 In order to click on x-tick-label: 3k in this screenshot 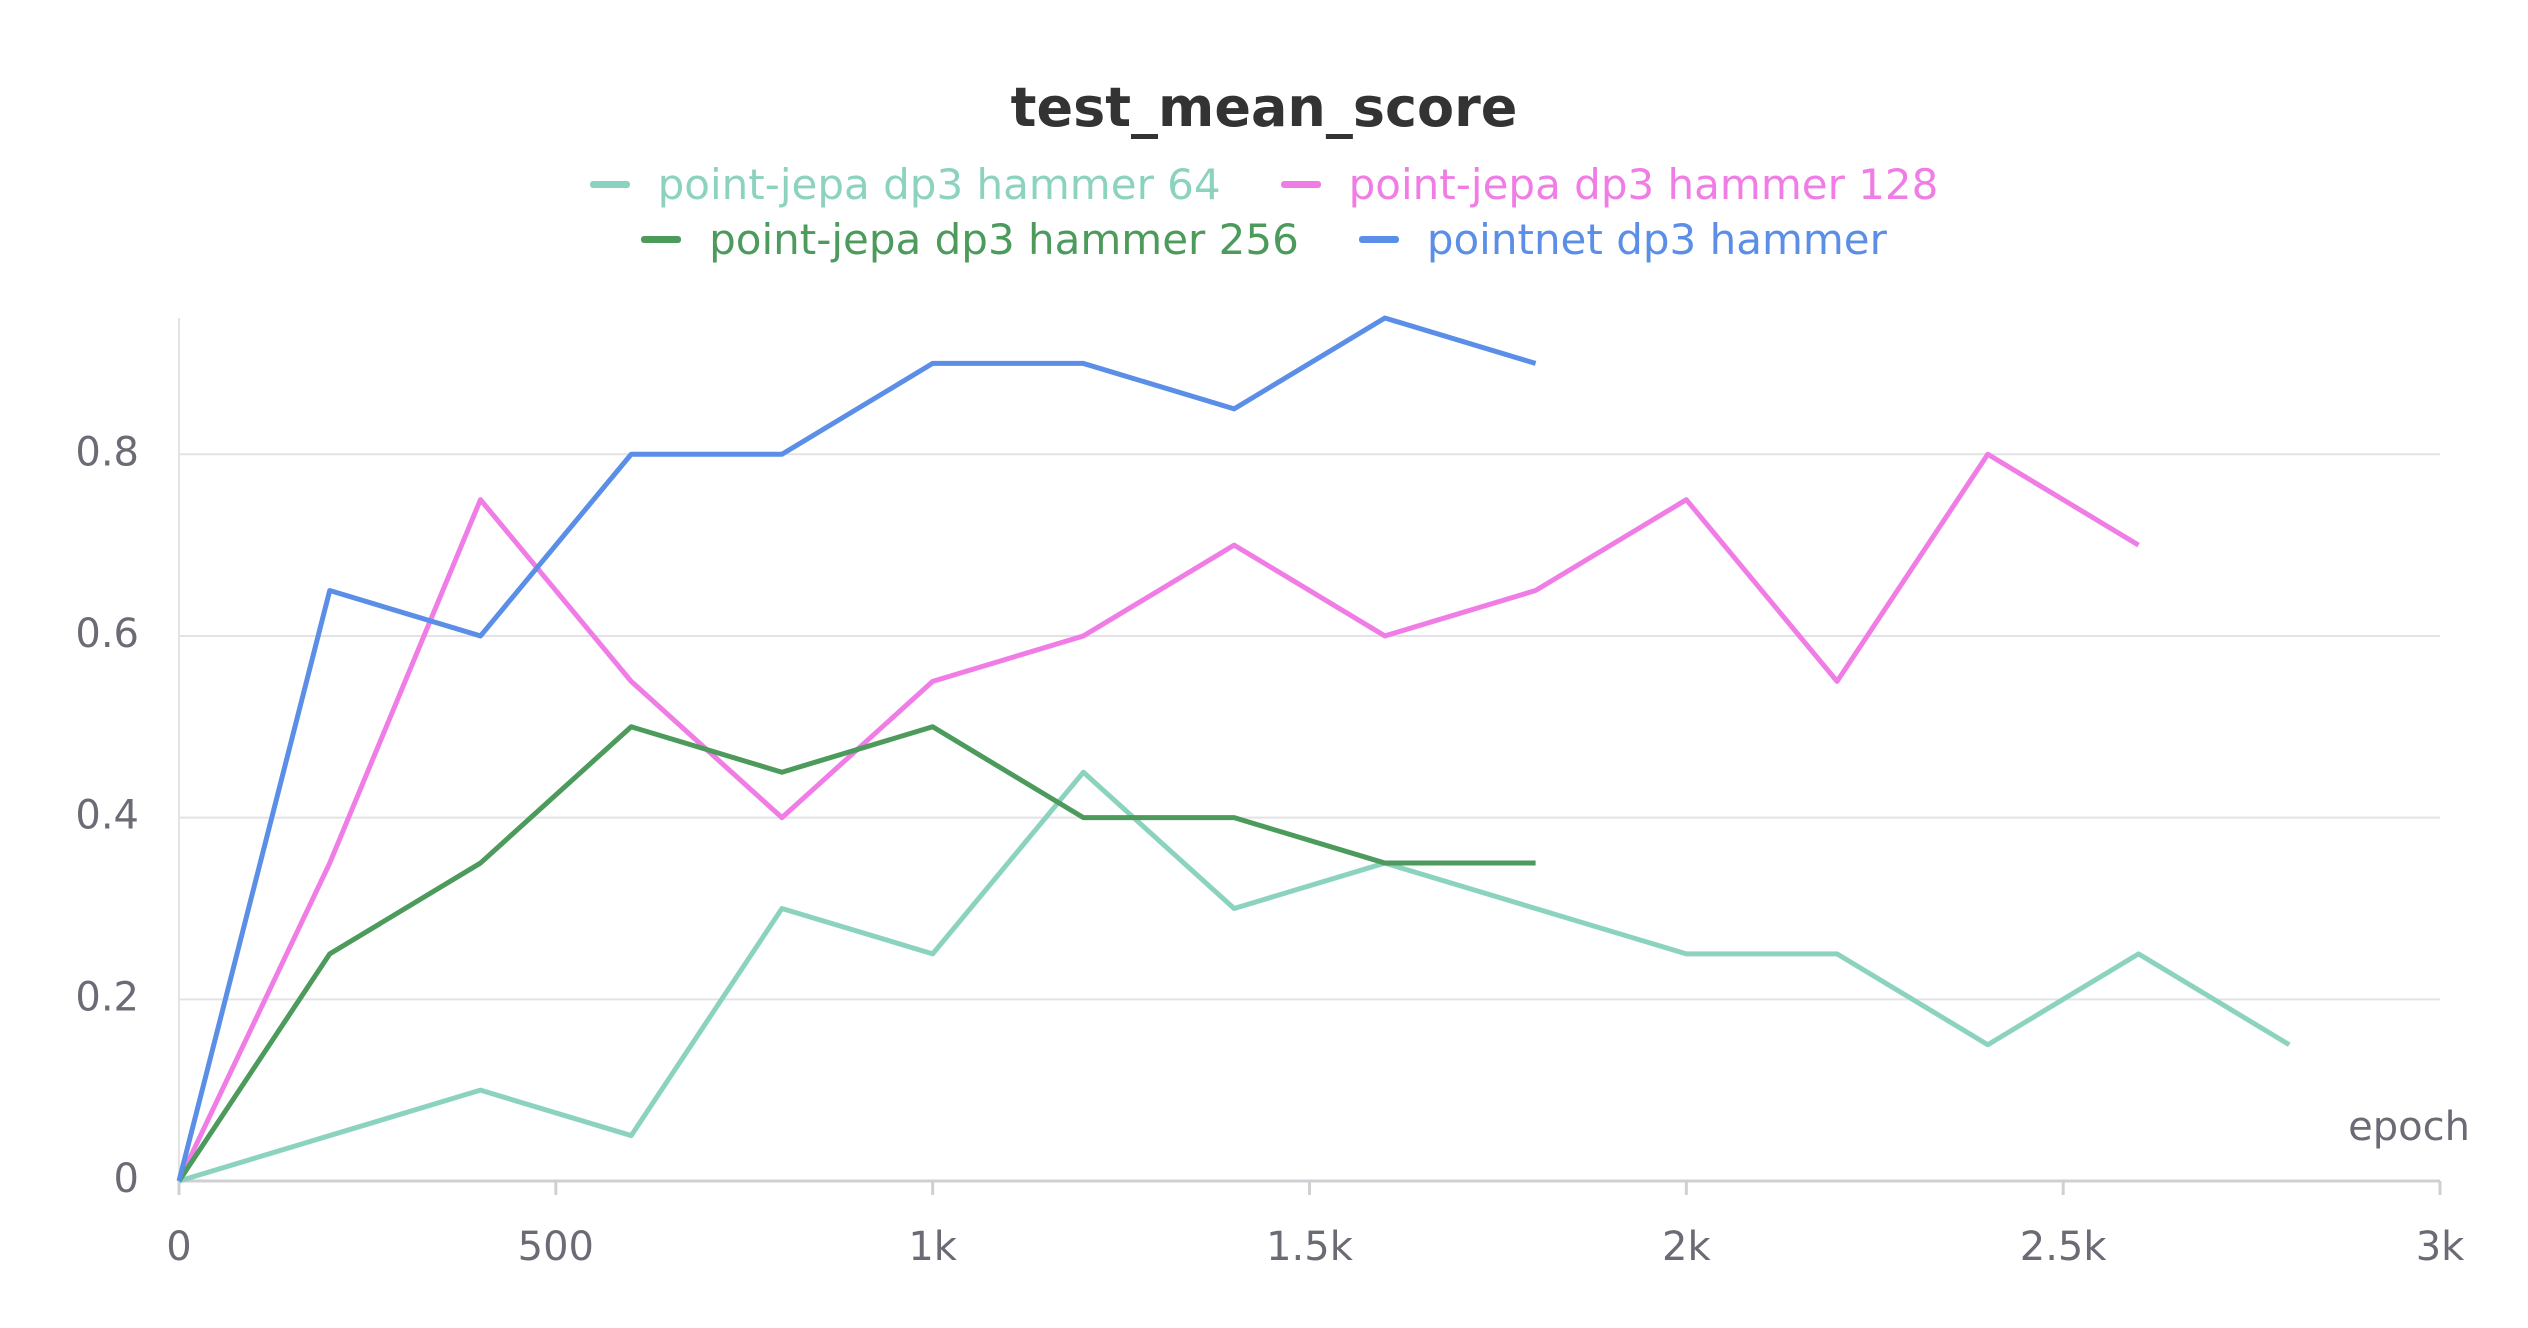, I will do `click(2440, 1247)`.